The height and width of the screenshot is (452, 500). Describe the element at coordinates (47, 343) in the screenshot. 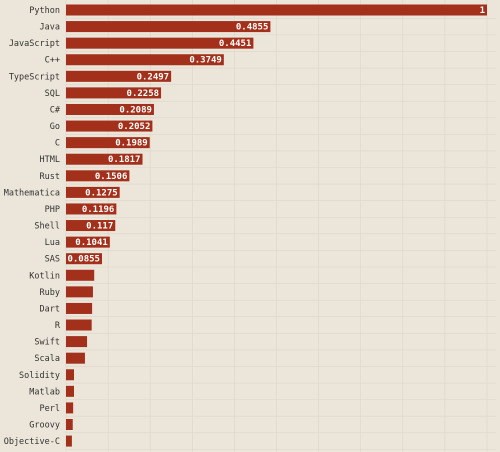

I see `category-label: Swift` at that location.